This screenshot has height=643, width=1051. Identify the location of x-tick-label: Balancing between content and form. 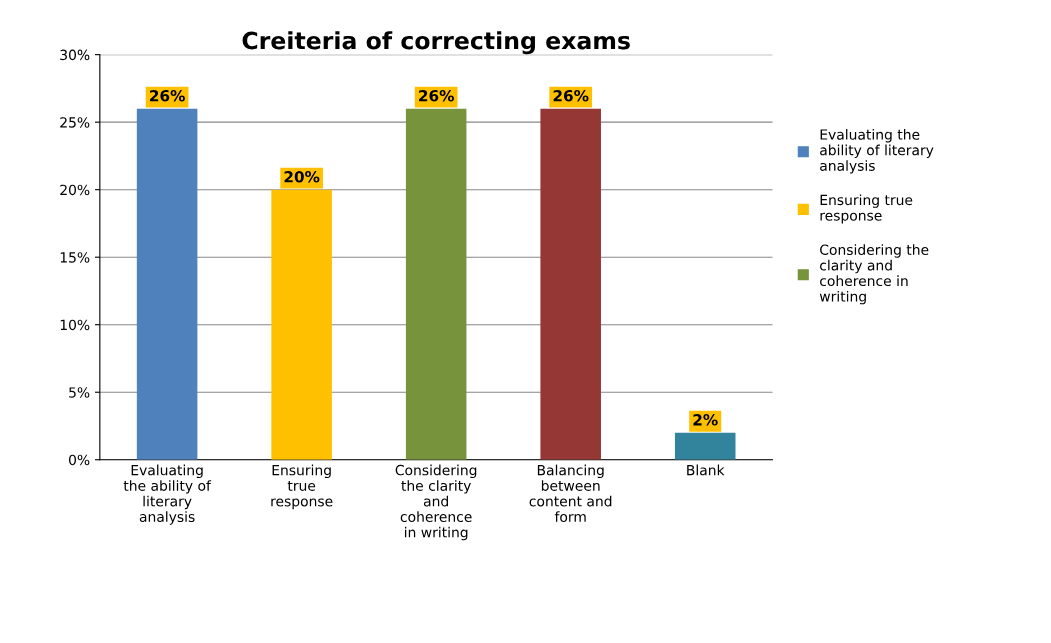
(570, 493).